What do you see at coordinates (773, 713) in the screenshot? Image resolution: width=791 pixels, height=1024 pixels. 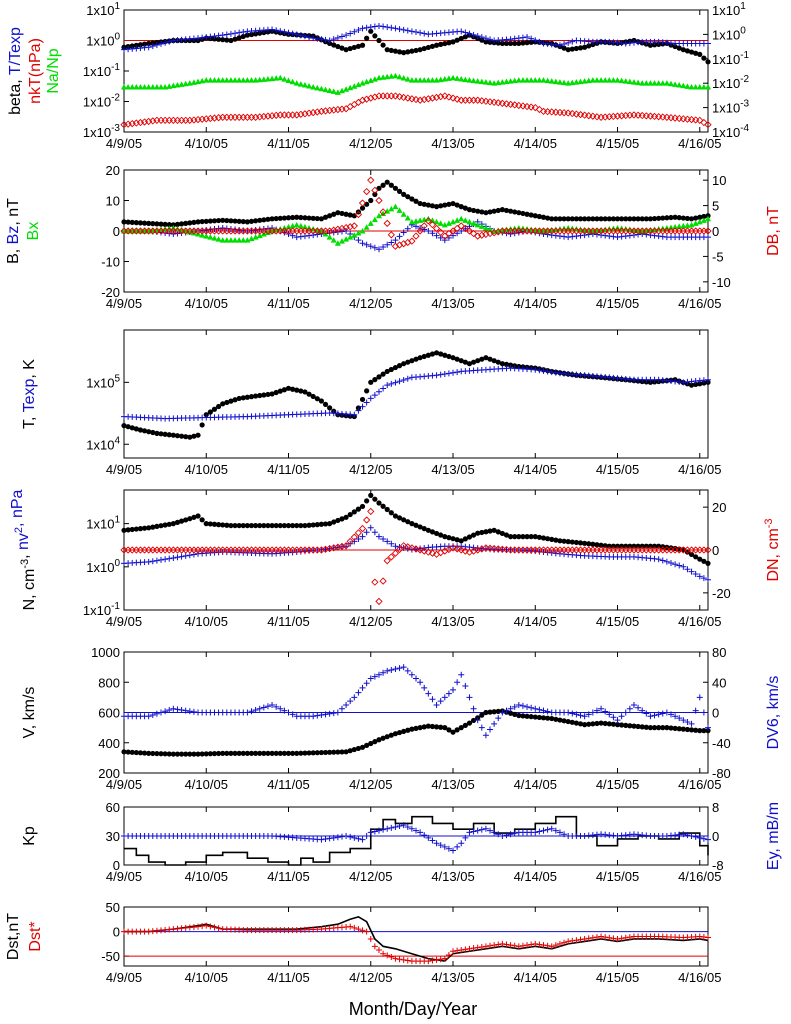 I see `y2-axis-title: DV6, km/s` at bounding box center [773, 713].